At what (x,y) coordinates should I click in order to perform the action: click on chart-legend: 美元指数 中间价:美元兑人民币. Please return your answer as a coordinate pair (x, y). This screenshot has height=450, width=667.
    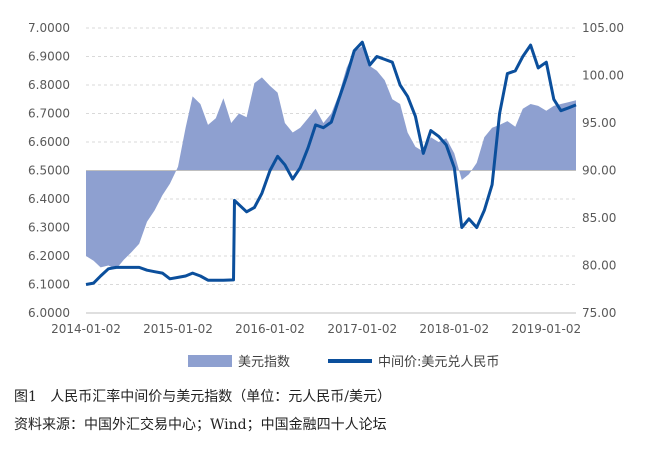
    Looking at the image, I should click on (333, 361).